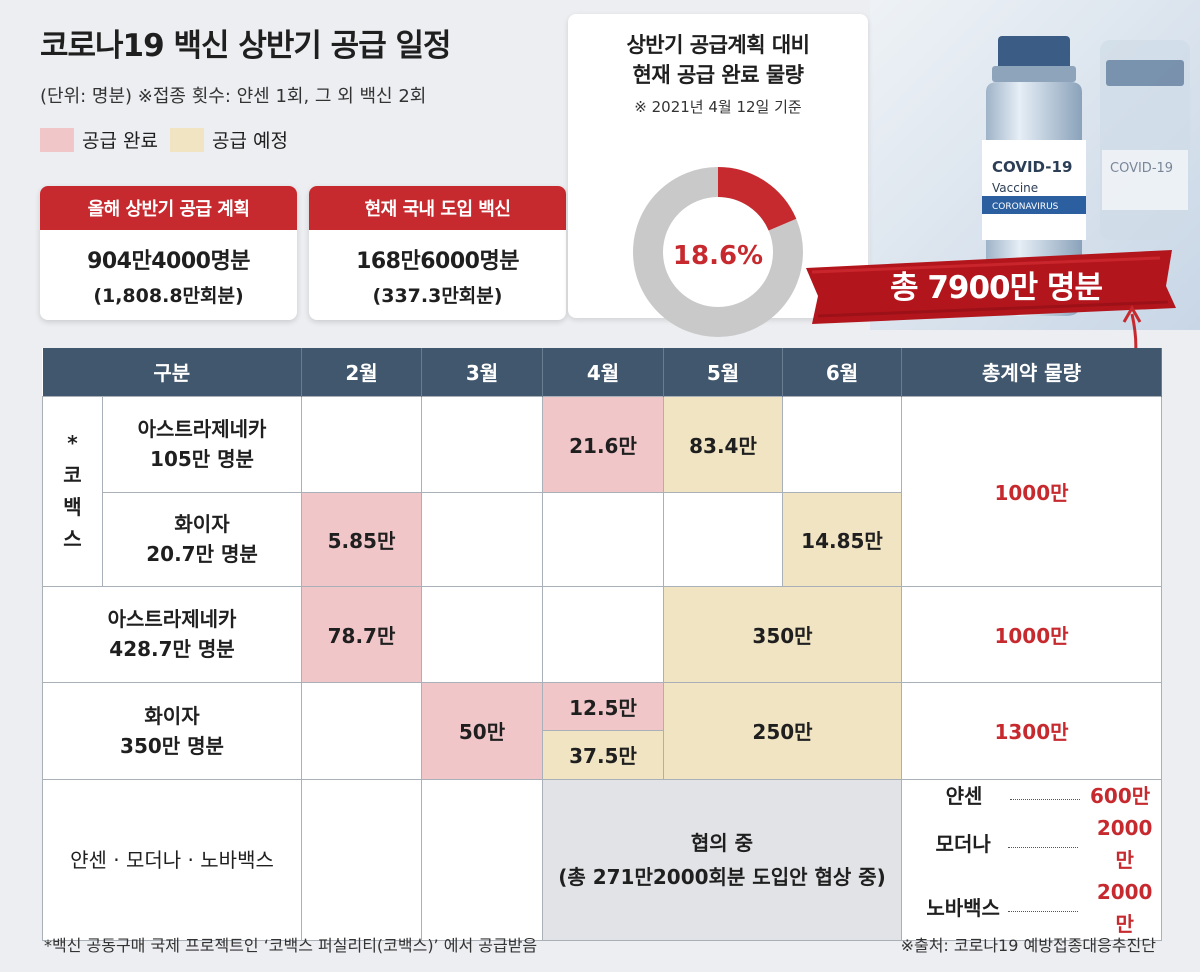  I want to click on stat-imported-sub: (337.3만회분), so click(437, 296).